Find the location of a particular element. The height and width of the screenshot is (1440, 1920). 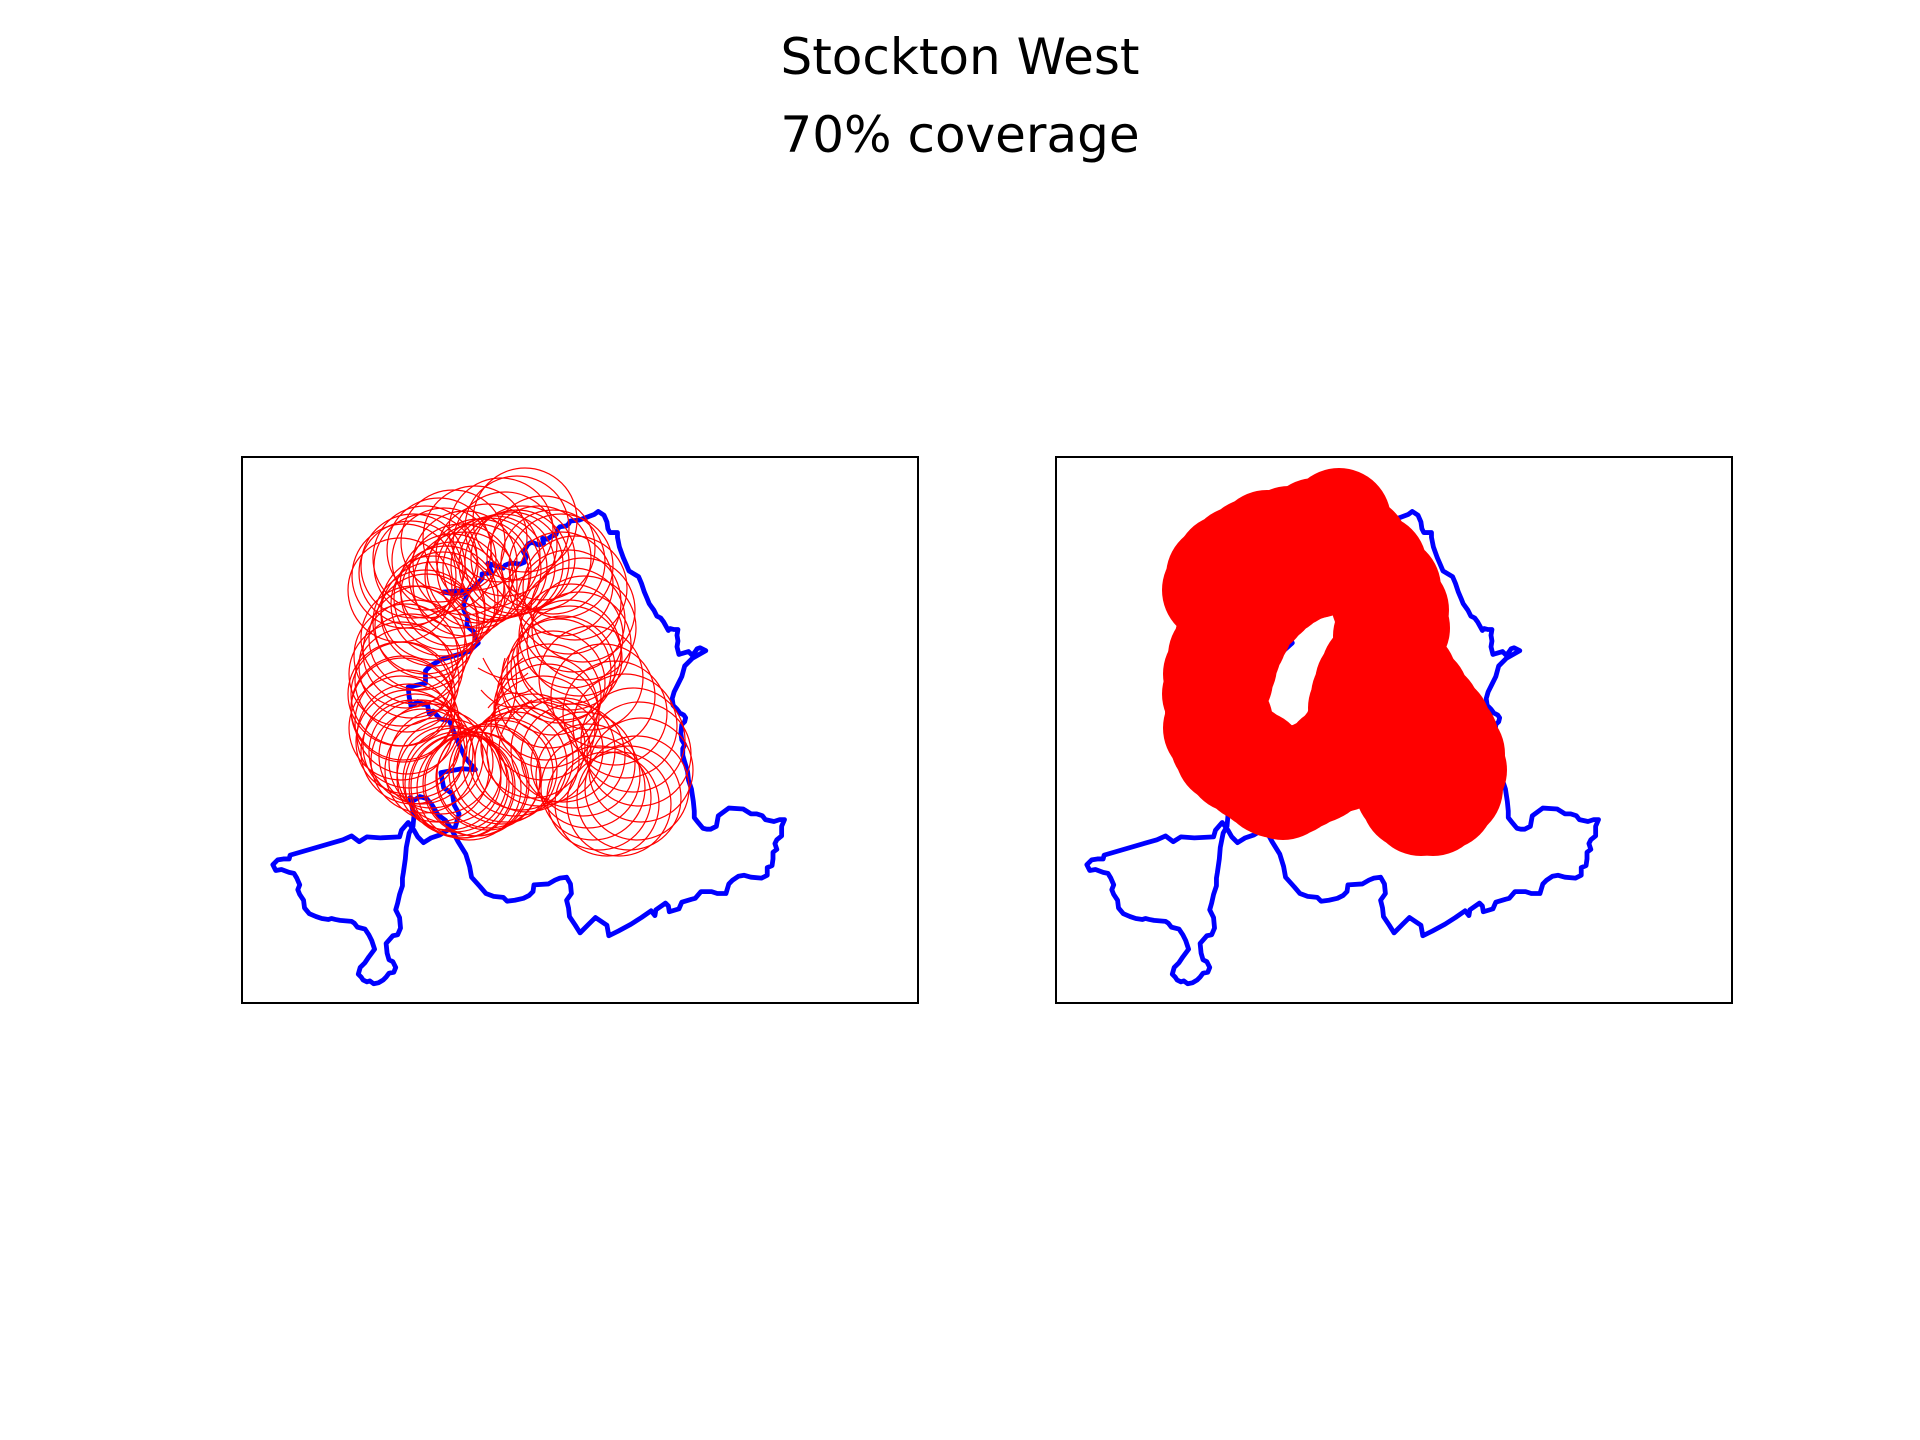

map-left-svg is located at coordinates (528, 727).